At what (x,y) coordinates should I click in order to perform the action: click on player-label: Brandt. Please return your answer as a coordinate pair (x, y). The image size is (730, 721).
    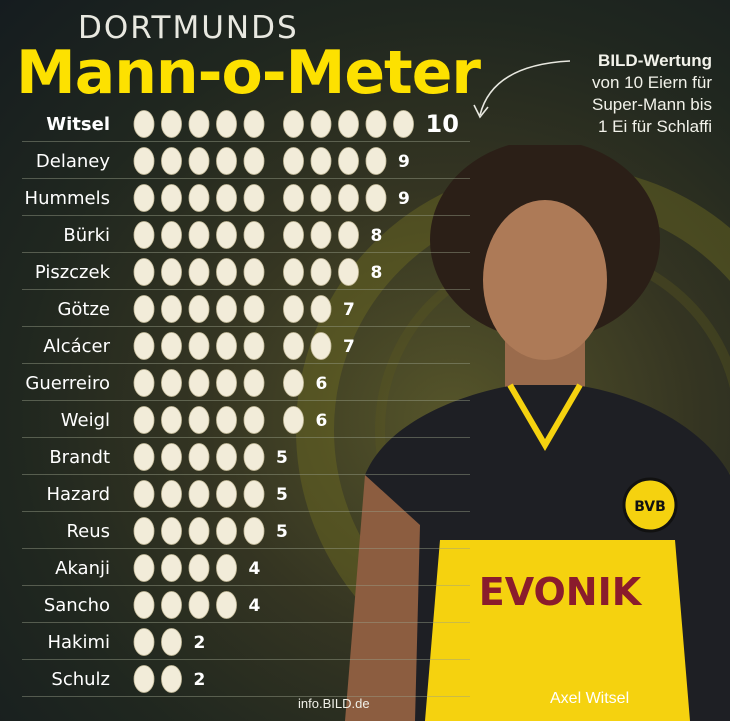
    Looking at the image, I should click on (79, 457).